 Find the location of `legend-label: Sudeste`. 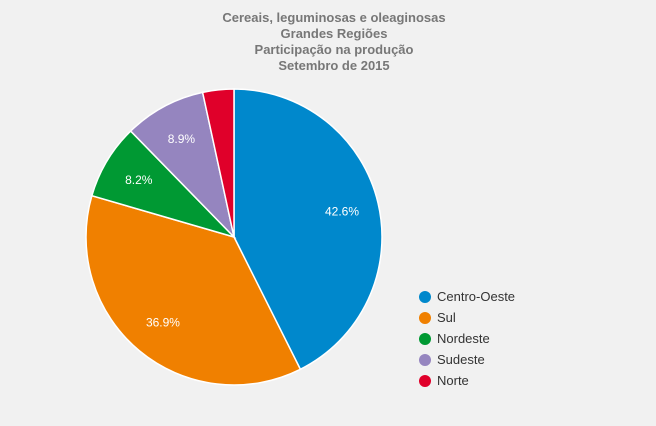

legend-label: Sudeste is located at coordinates (461, 359).